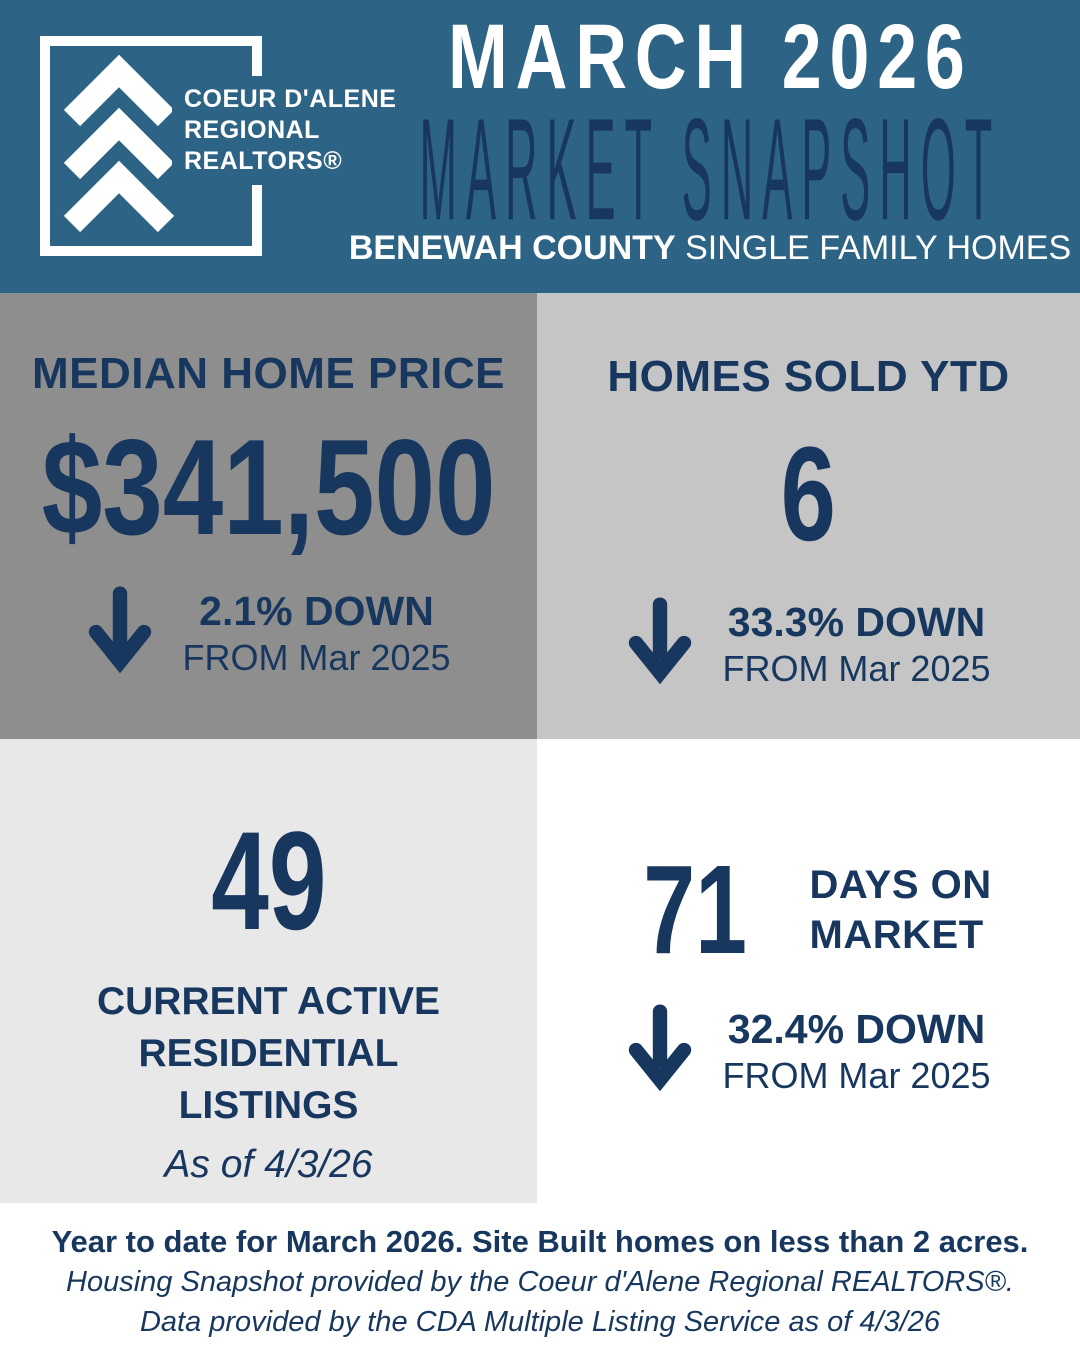 This screenshot has height=1350, width=1080. I want to click on change-text: 33.3% DOWN FROM Mar 2025, so click(856, 644).